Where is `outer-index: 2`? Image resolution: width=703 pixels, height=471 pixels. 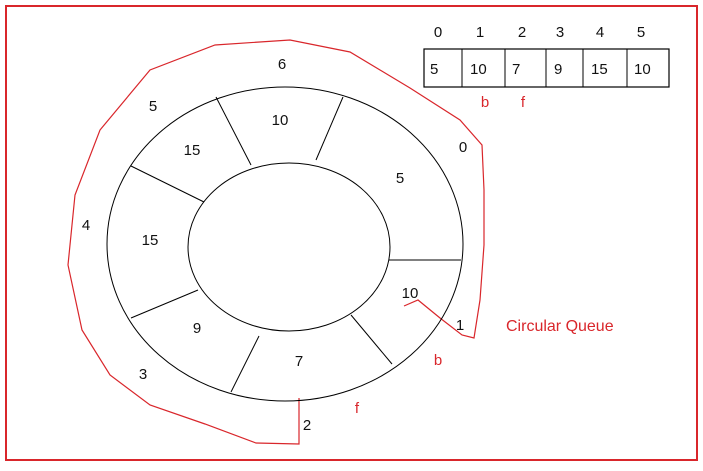 outer-index: 2 is located at coordinates (307, 425).